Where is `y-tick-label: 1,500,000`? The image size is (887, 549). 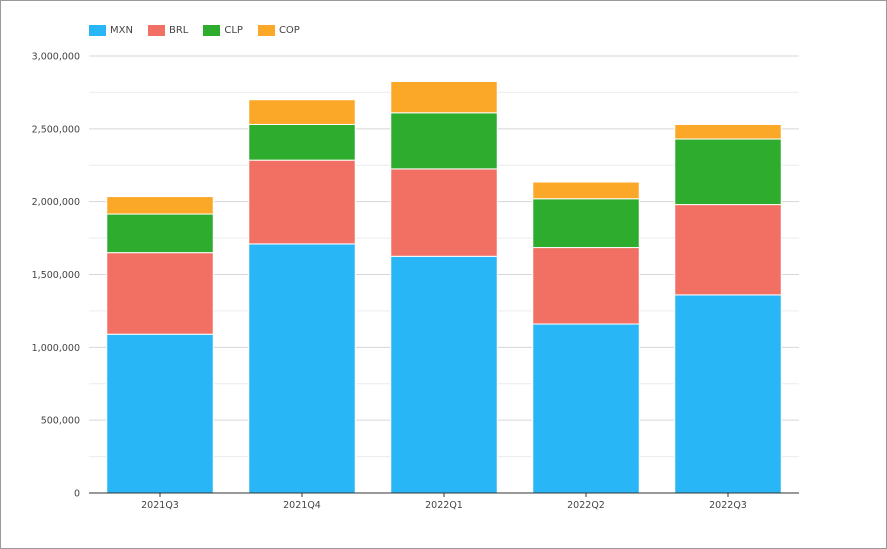
y-tick-label: 1,500,000 is located at coordinates (56, 275).